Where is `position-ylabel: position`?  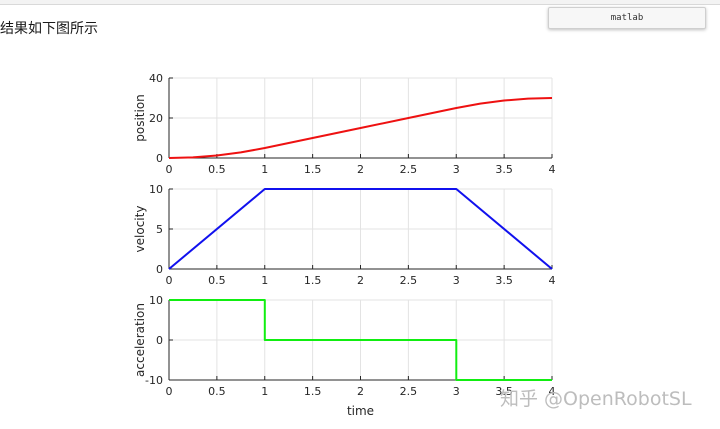
position-ylabel: position is located at coordinates (140, 118).